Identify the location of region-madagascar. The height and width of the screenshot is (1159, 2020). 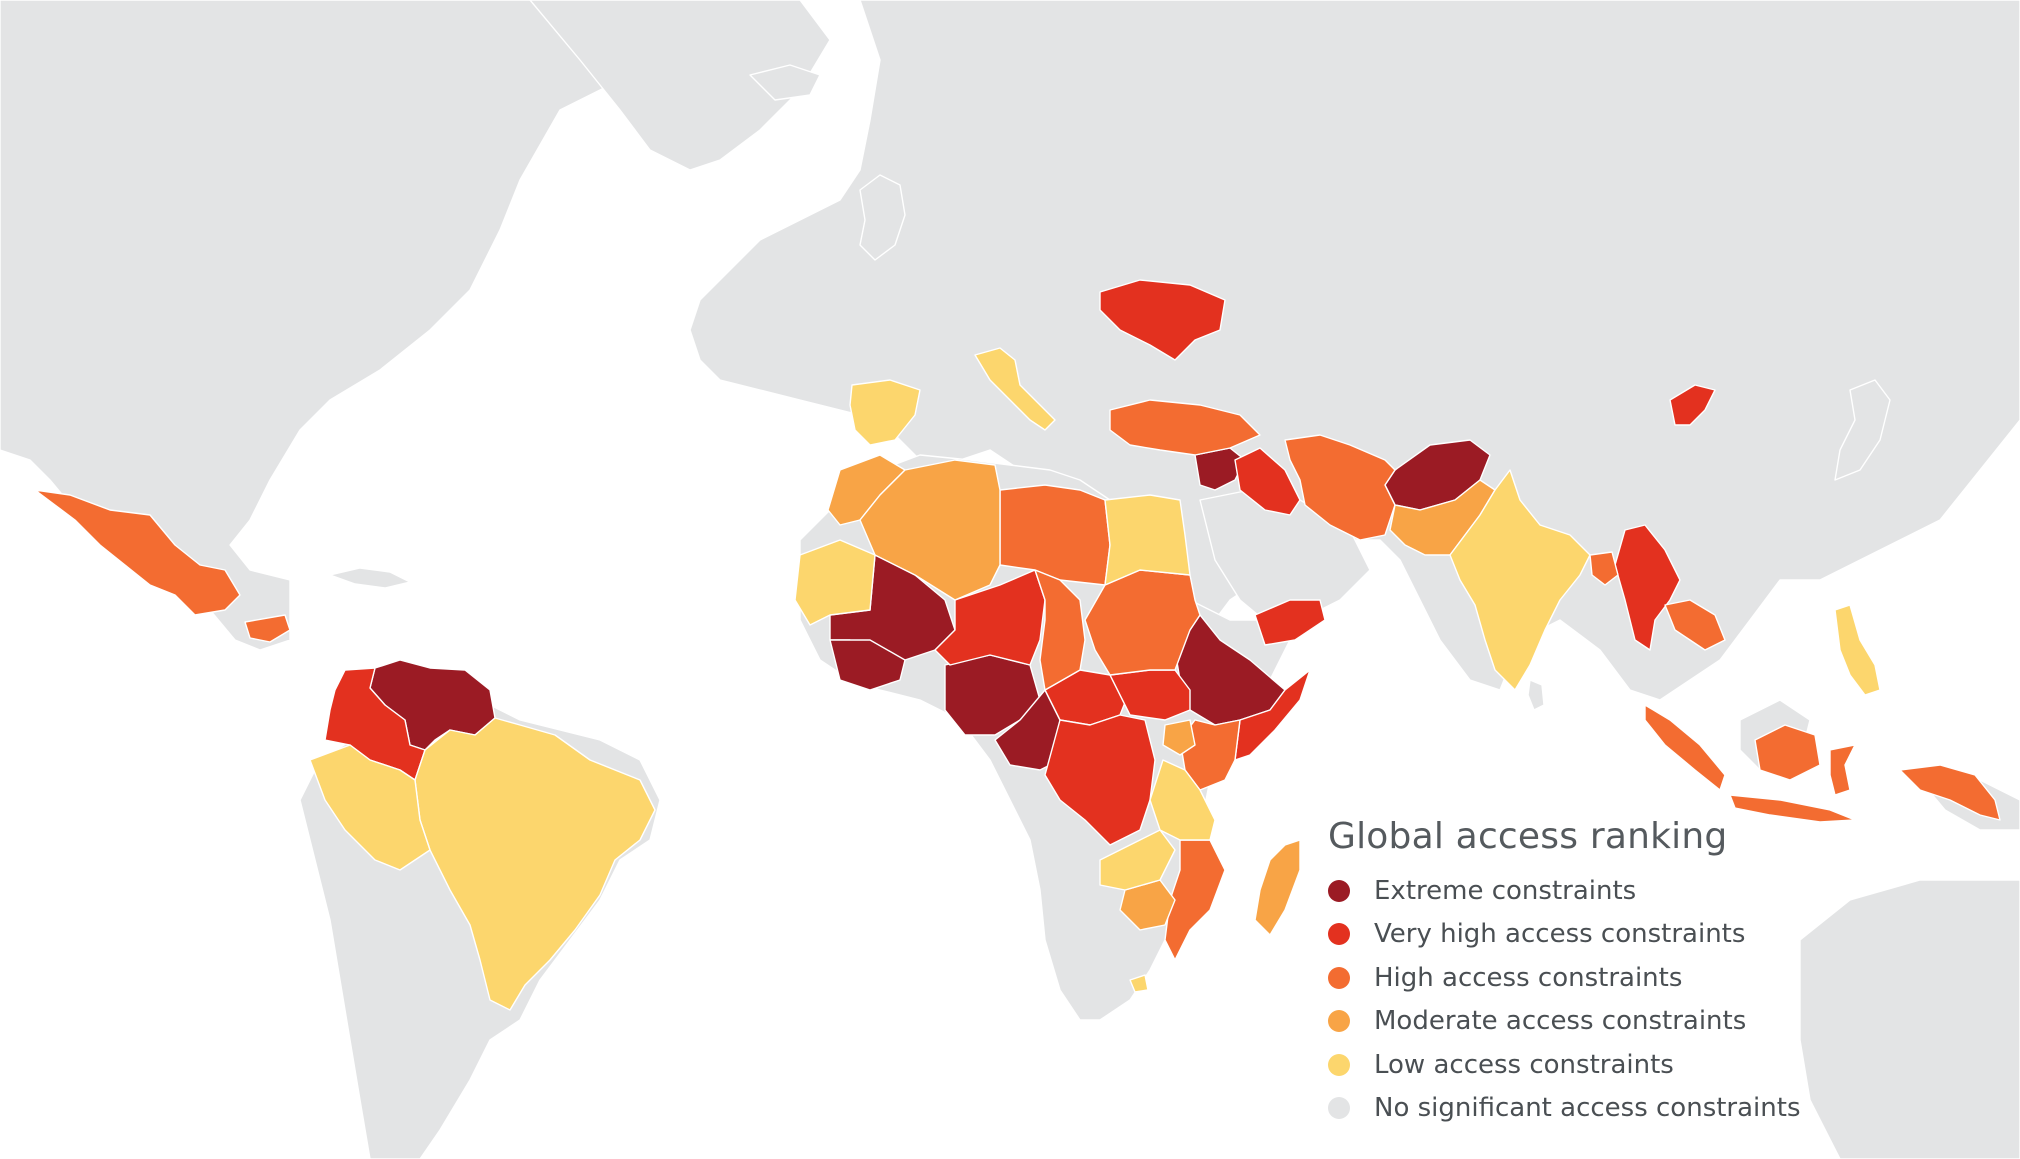
(1277, 887).